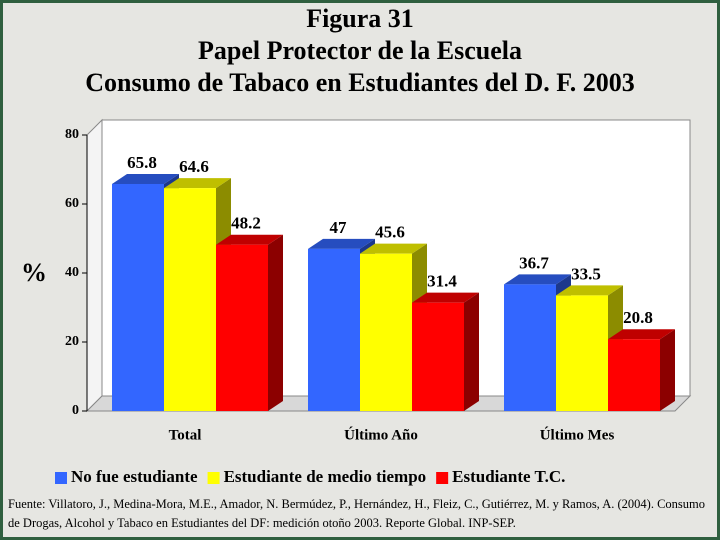 The image size is (720, 540). What do you see at coordinates (339, 227) in the screenshot?
I see `value-label: 47` at bounding box center [339, 227].